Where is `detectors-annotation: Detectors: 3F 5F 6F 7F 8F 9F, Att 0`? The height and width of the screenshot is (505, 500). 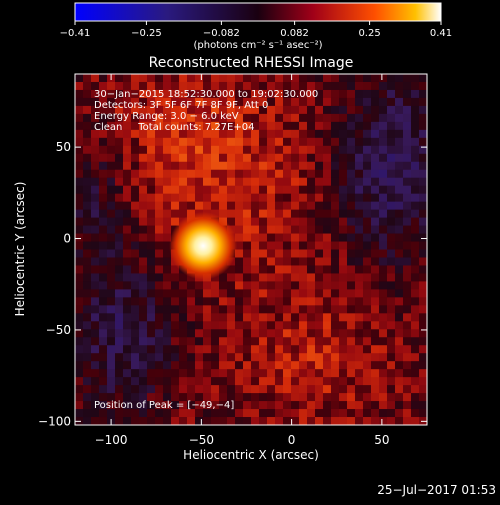
detectors-annotation: Detectors: 3F 5F 6F 7F 8F 9F, Att 0 is located at coordinates (181, 105).